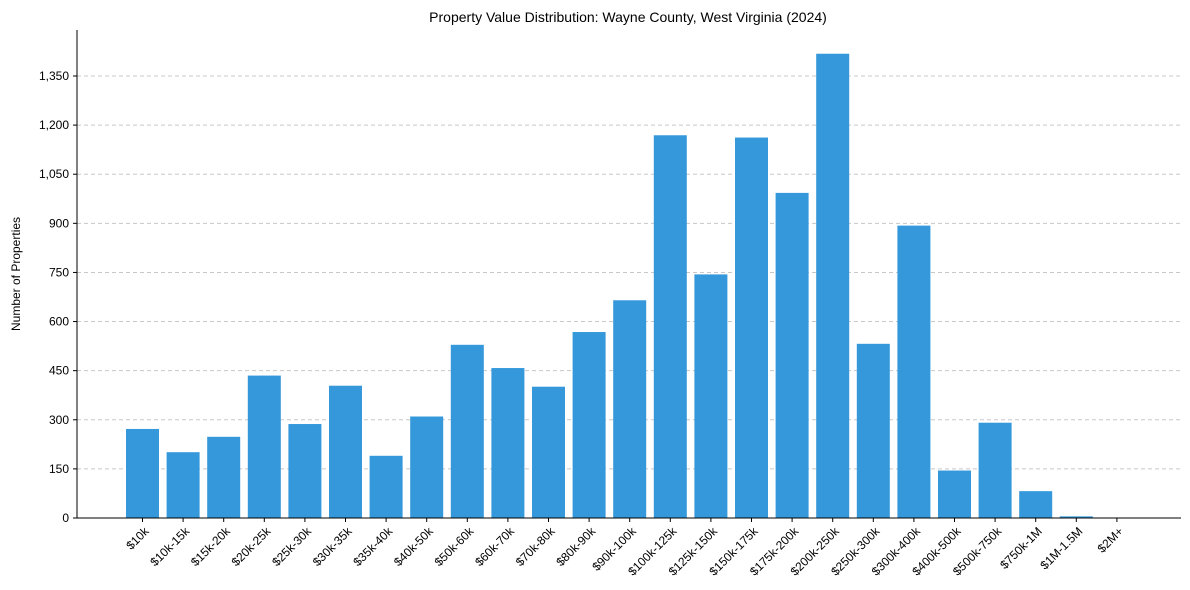 The image size is (1190, 590). Describe the element at coordinates (873, 430) in the screenshot. I see `bar: $250k-300k: 532` at that location.